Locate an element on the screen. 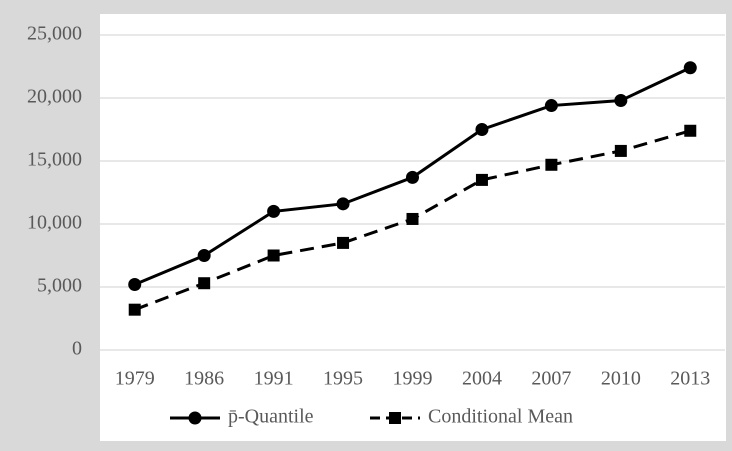  y-tick-label: 25,000 is located at coordinates (54, 34).